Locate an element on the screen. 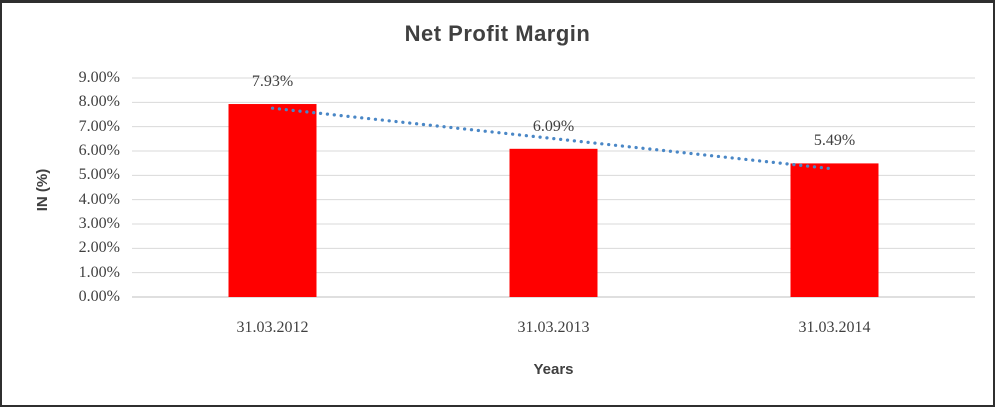 Image resolution: width=995 pixels, height=407 pixels. x-tick-label: 31.03.2014 is located at coordinates (834, 327).